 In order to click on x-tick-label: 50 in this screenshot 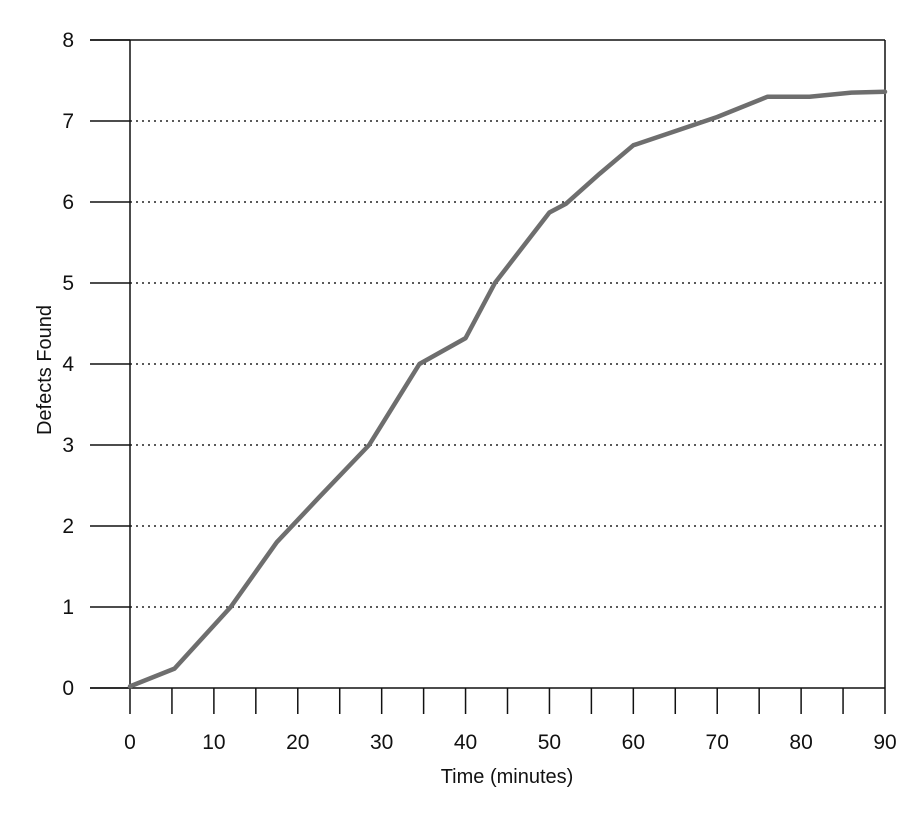, I will do `click(549, 742)`.